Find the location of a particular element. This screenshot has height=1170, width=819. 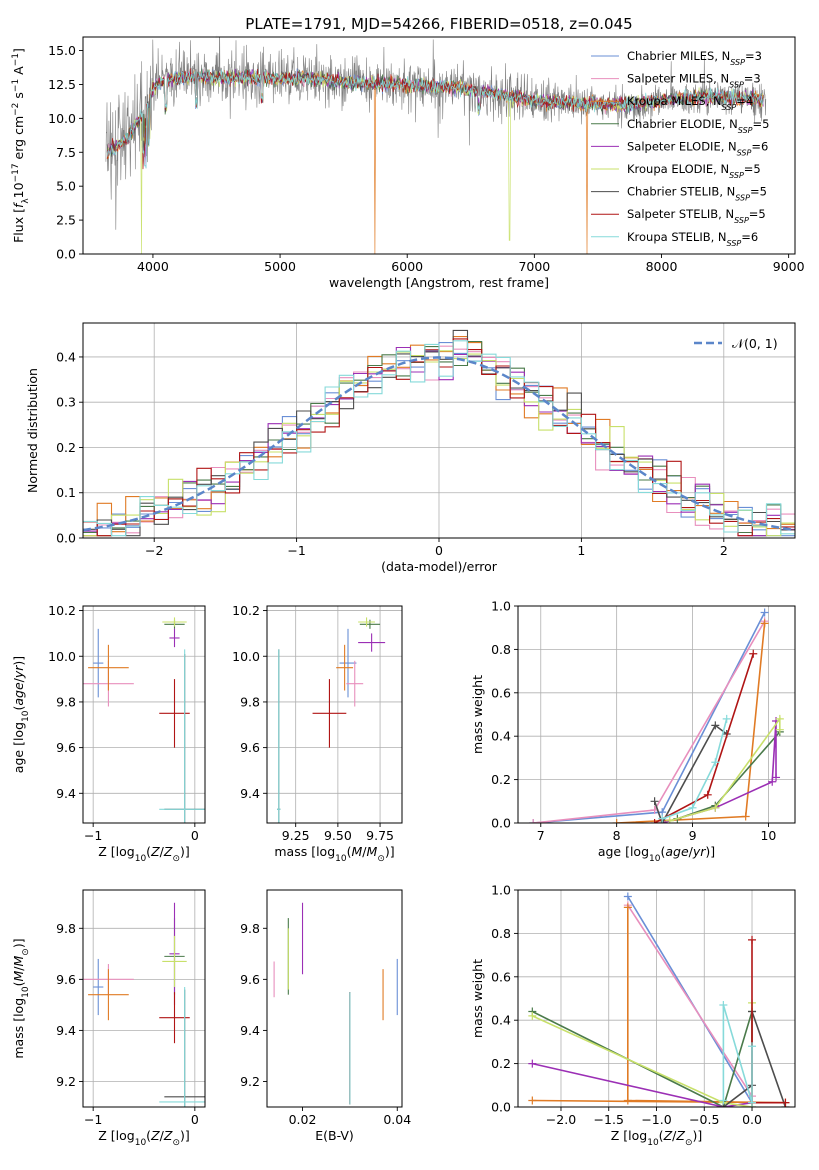

y-tick-label: 1.0 is located at coordinates (501, 606).